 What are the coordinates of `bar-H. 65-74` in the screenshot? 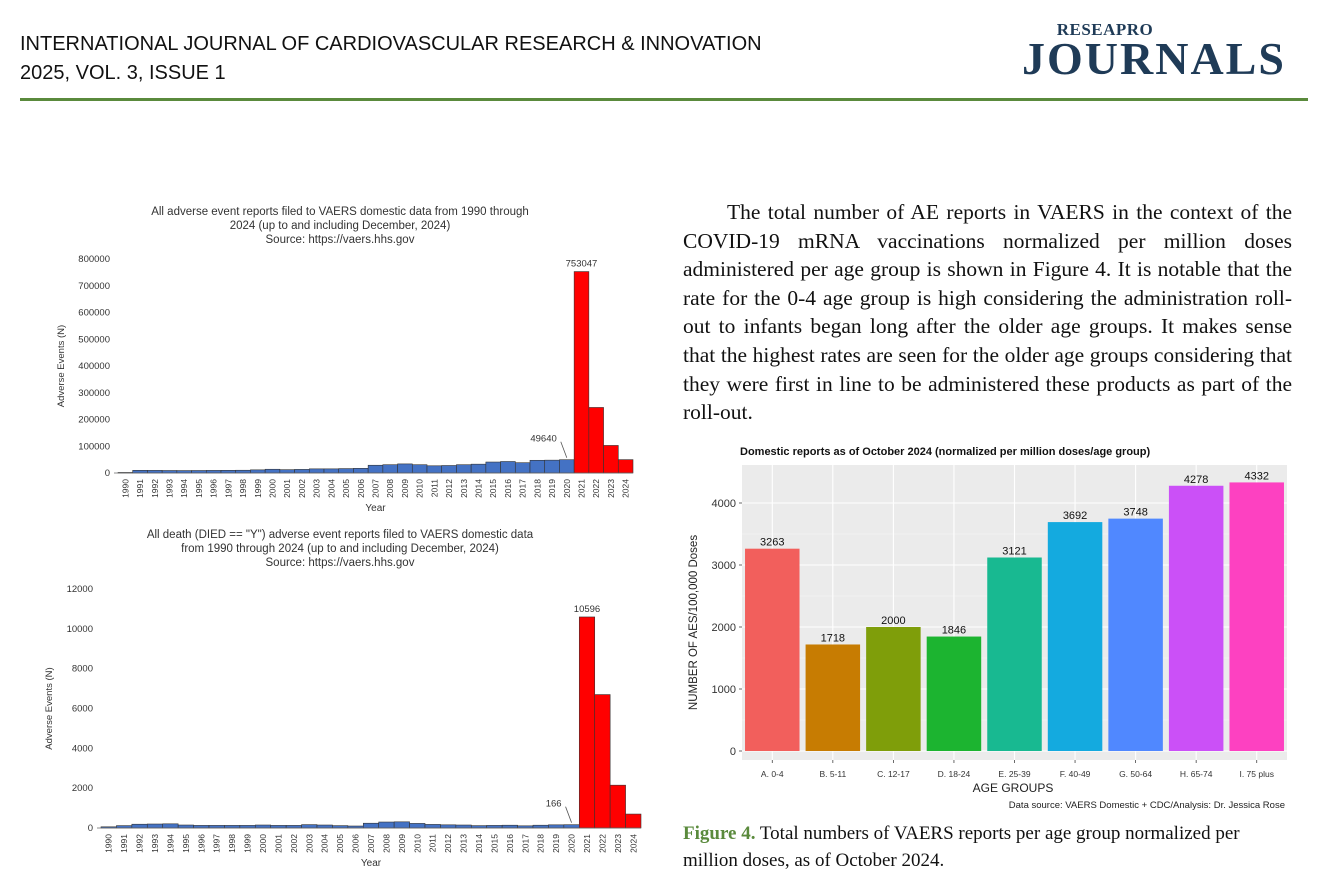 It's located at (1196, 618).